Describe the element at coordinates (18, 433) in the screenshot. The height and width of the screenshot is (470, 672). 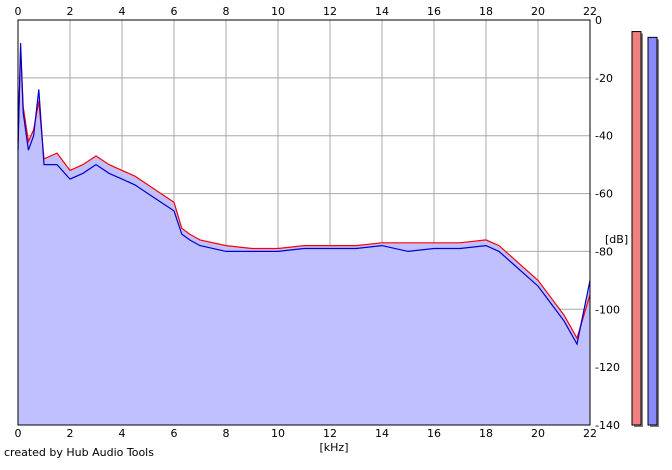
I see `x-tick-label-bottom: 0` at that location.